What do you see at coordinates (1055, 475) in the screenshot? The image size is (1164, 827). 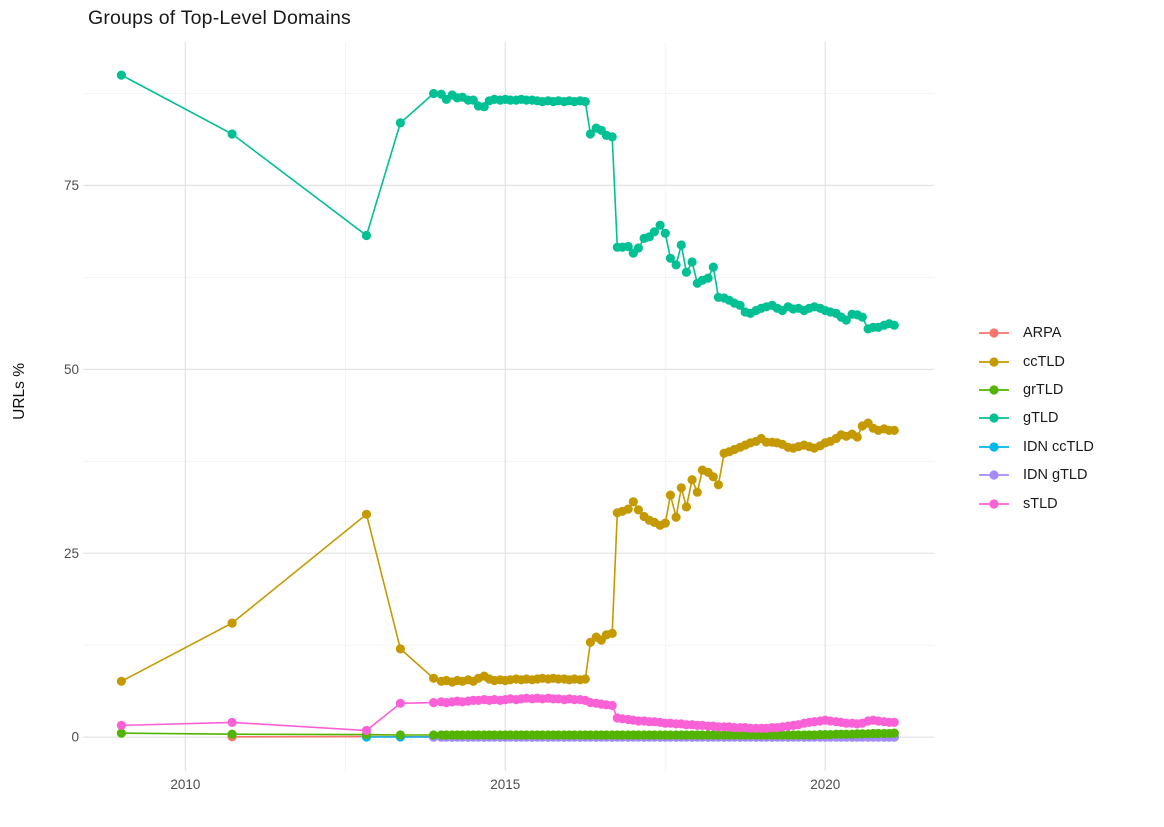 I see `legend-item-label: IDN gTLD` at bounding box center [1055, 475].